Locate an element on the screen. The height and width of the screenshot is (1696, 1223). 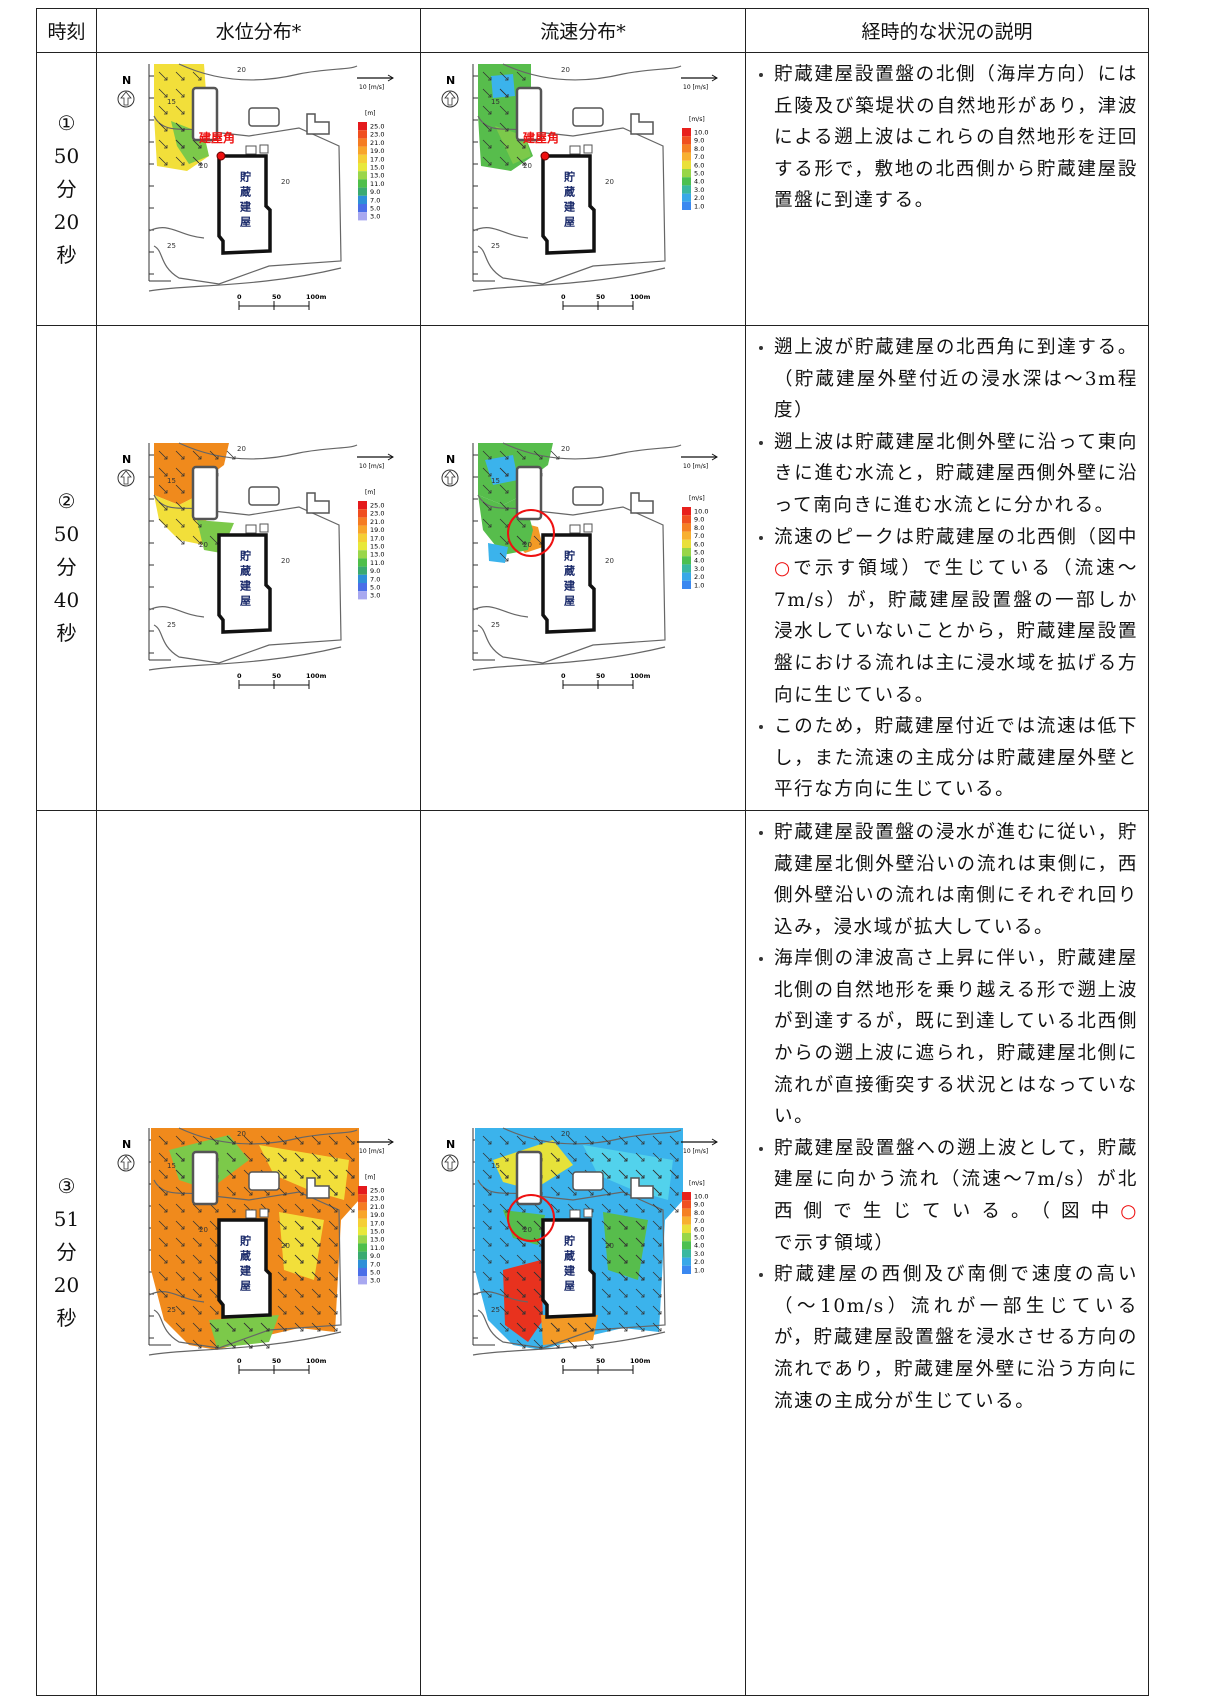
legend-label: 11.0 is located at coordinates (377, 1248).